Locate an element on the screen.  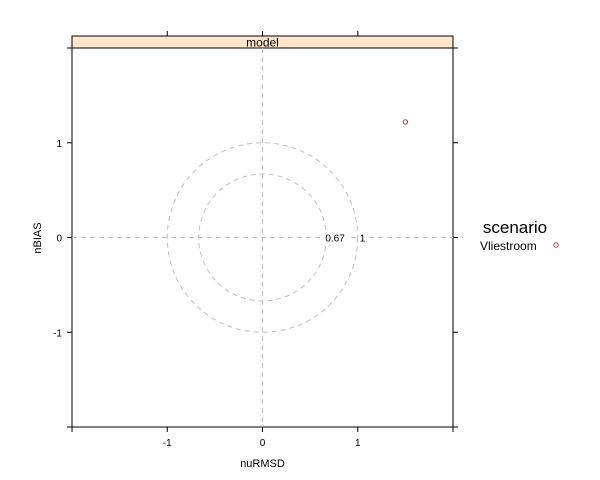
reference-circle-label: 1 is located at coordinates (363, 239).